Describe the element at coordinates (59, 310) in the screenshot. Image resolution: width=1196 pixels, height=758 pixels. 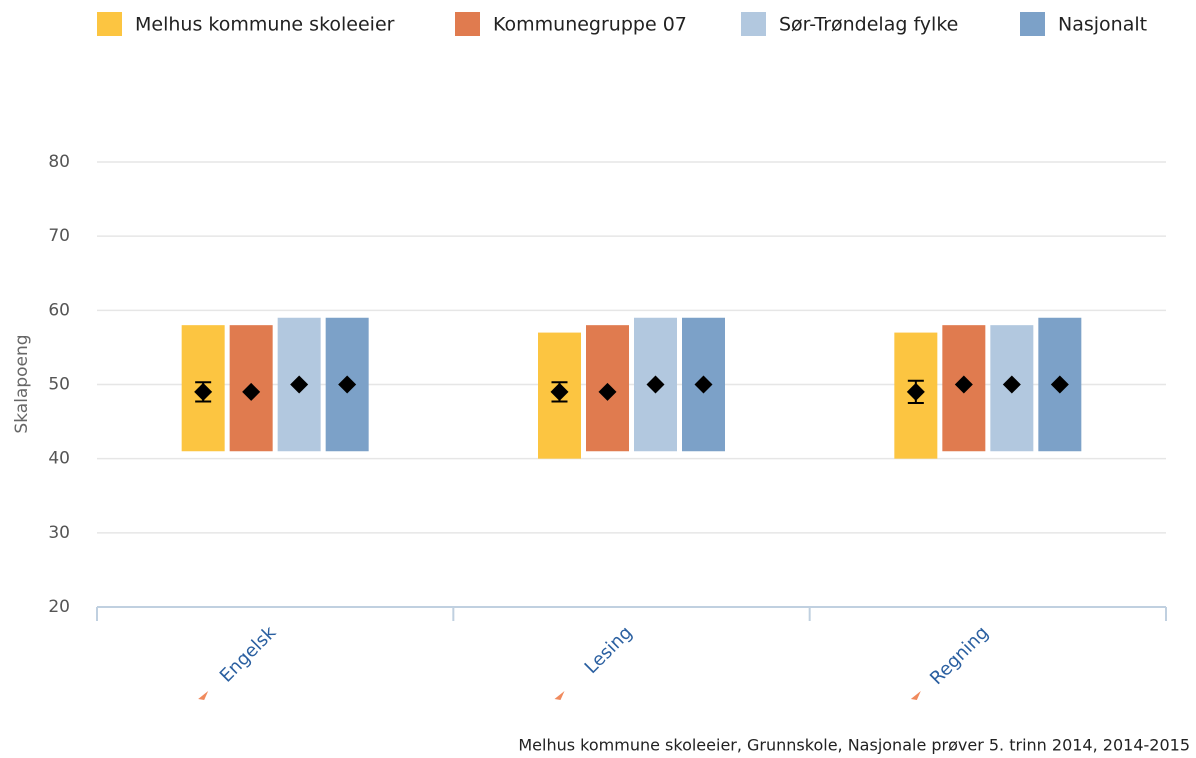
I see `y-tick-label: 60` at that location.